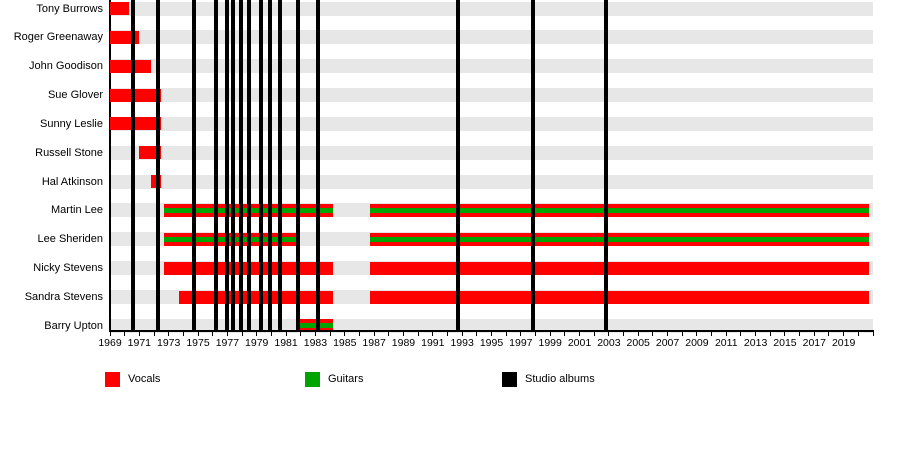  What do you see at coordinates (315, 343) in the screenshot?
I see `x-axis-tick-label: 1983` at bounding box center [315, 343].